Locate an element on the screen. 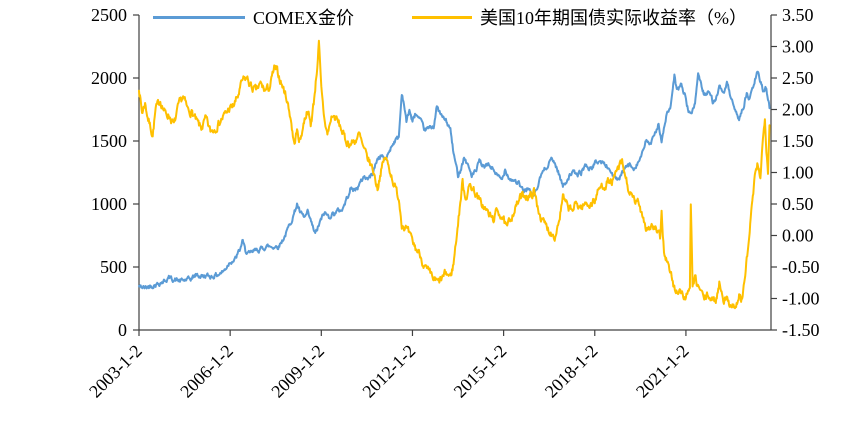  x-axis-tick-label: 2018-1-2 is located at coordinates (571, 371).